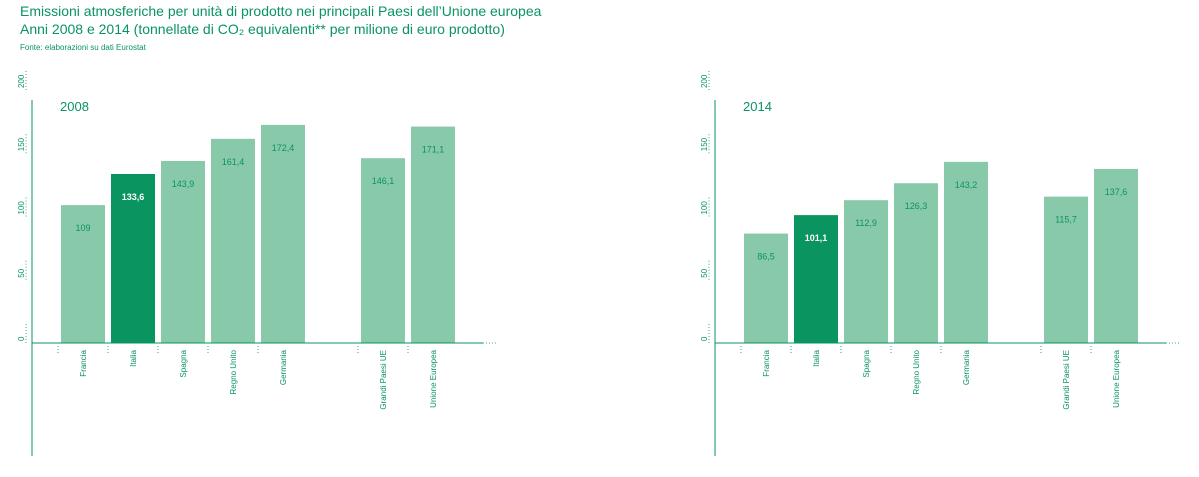 Image resolution: width=1199 pixels, height=477 pixels. I want to click on bar-value-label: 109, so click(82, 228).